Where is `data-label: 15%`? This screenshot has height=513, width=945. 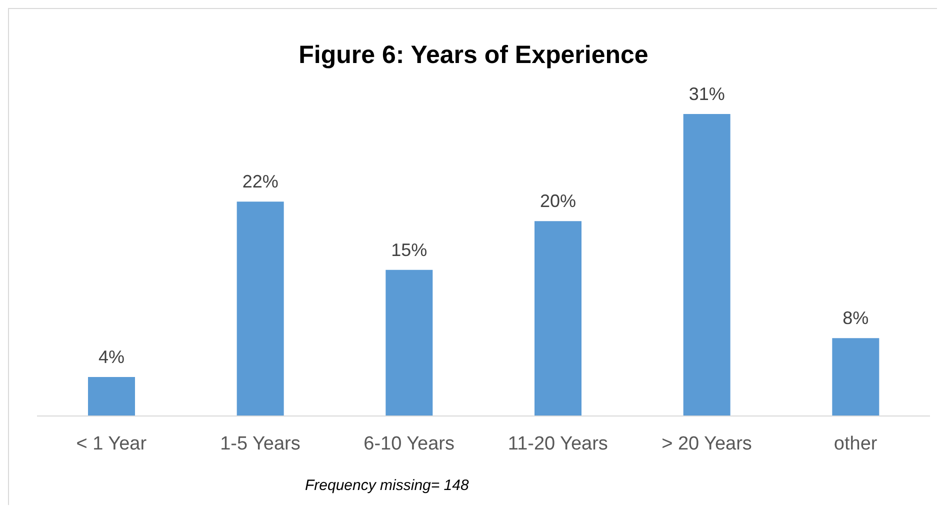 data-label: 15% is located at coordinates (409, 250).